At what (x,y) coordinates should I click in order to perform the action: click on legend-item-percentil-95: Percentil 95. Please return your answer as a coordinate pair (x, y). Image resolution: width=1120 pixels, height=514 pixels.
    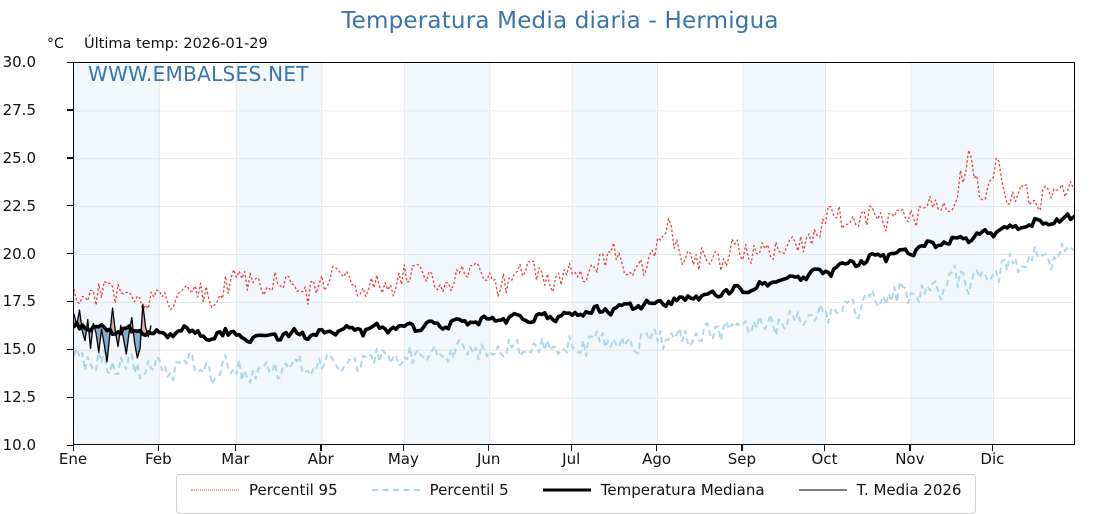
    Looking at the image, I should click on (264, 490).